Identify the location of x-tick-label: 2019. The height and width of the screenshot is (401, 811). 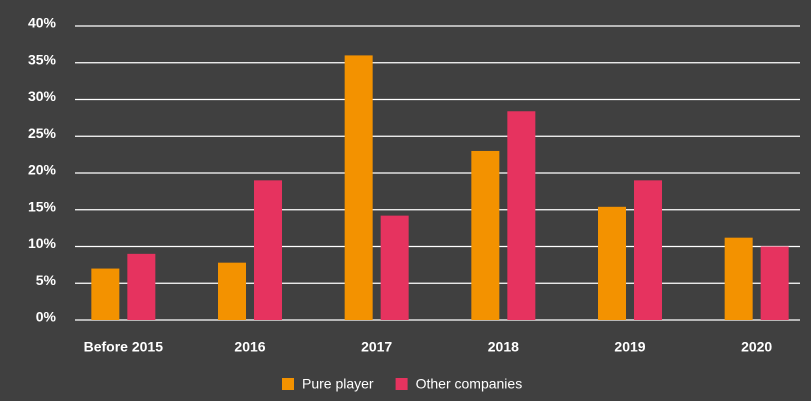
(629, 347).